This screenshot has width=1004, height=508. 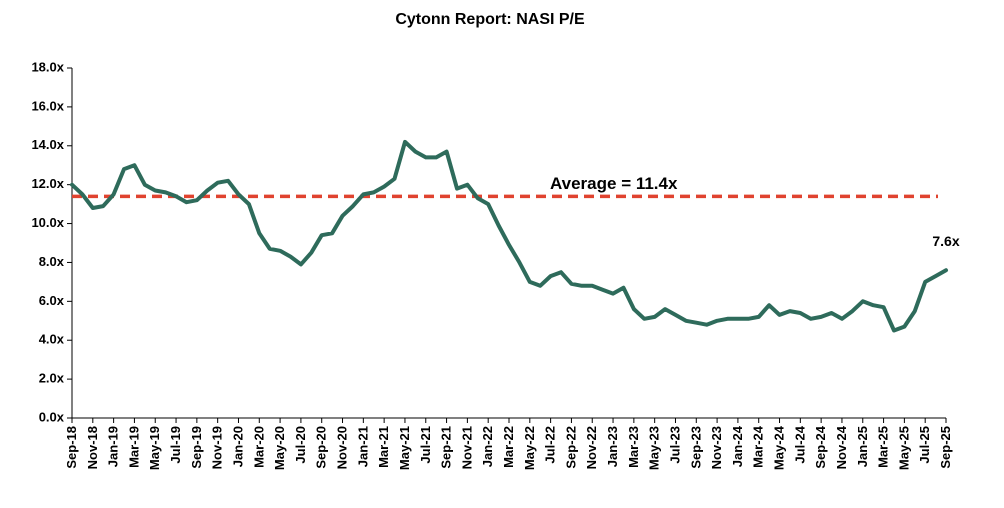 I want to click on y-tick-label: 2.0x, so click(x=52, y=378).